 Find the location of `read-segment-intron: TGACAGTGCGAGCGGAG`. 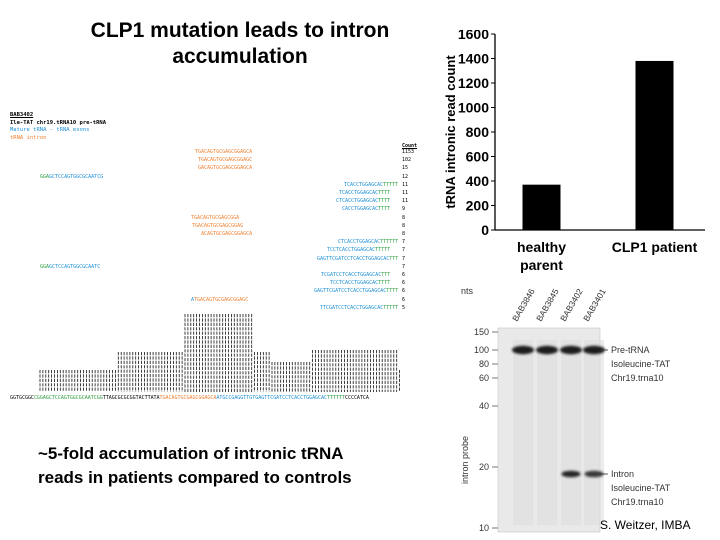

read-segment-intron: TGACAGTGCGAGCGGAG is located at coordinates (218, 225).